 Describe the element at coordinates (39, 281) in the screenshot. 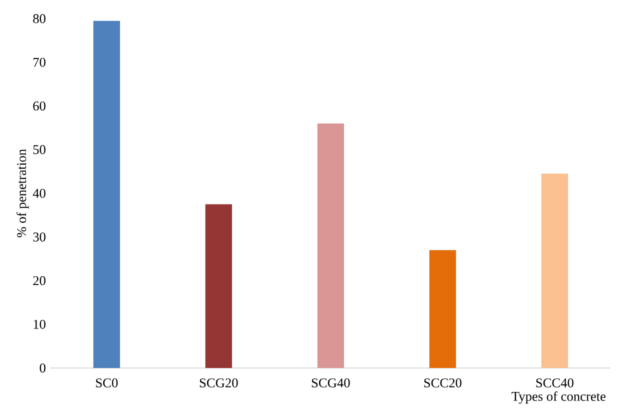

I see `y-tick-label: 20` at that location.